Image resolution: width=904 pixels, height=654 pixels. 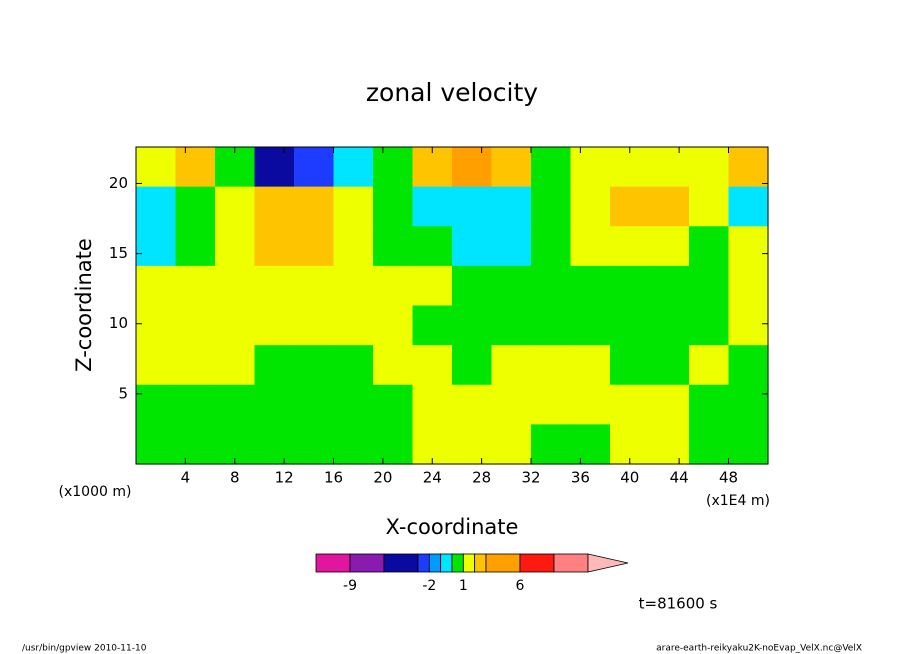 What do you see at coordinates (186, 478) in the screenshot?
I see `x-tick-label: 4` at bounding box center [186, 478].